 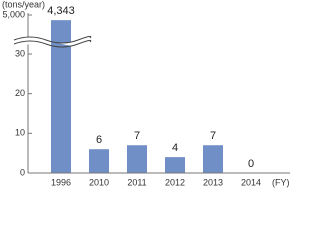 I want to click on x-tick-label: 2010, so click(x=99, y=182).